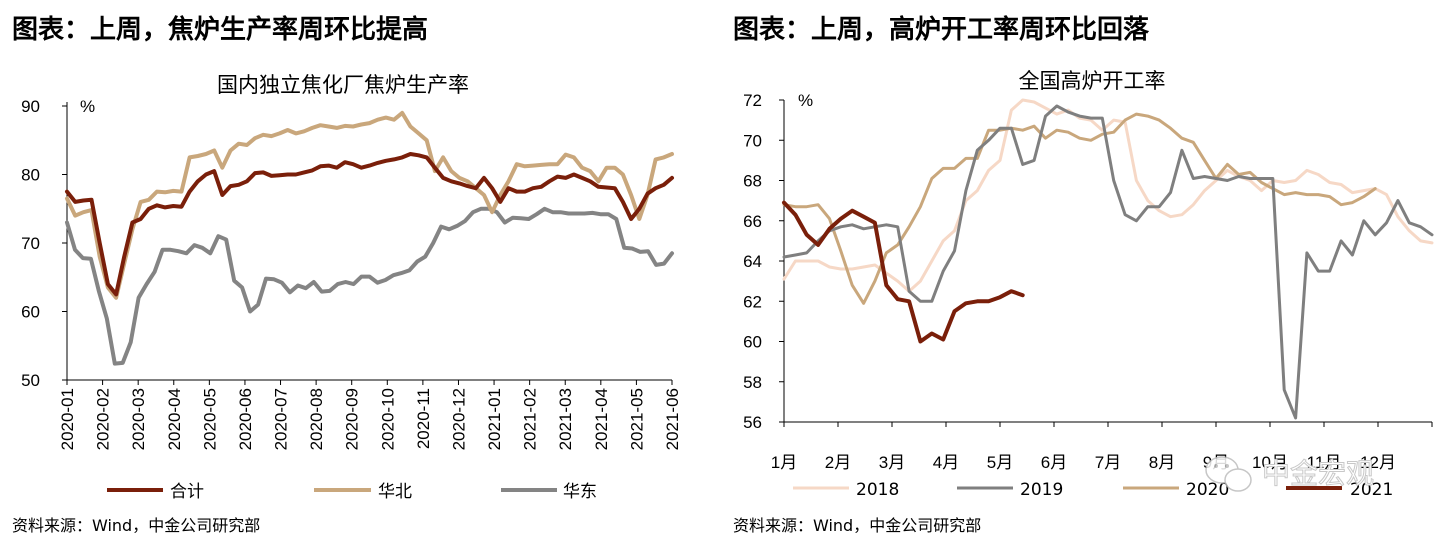 The height and width of the screenshot is (540, 1449). Describe the element at coordinates (387, 419) in the screenshot. I see `left-x-tick-label: 2020-10` at that location.